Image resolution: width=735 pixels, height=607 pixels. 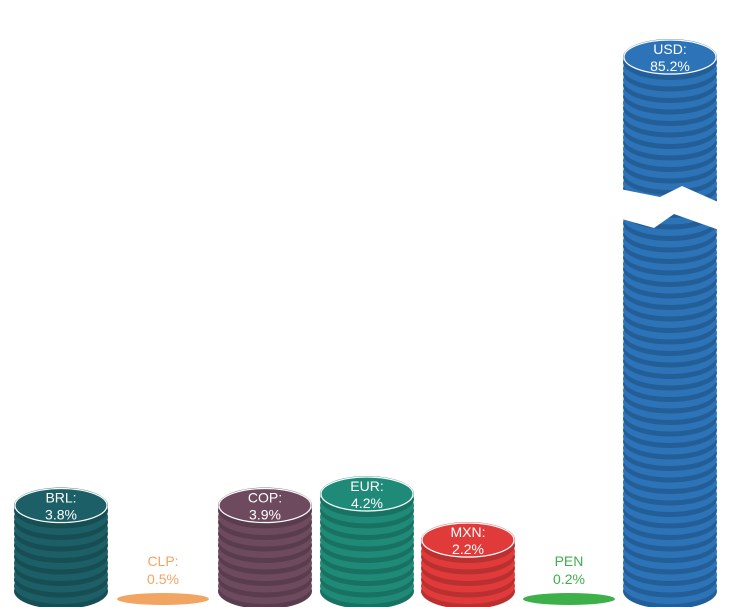 What do you see at coordinates (468, 532) in the screenshot?
I see `label-mxn-code: MXN:` at bounding box center [468, 532].